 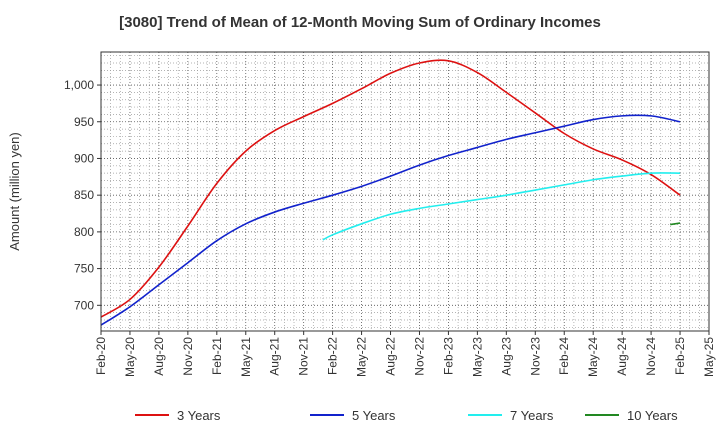 I want to click on y-tick-label: 1,000, so click(x=79, y=85).